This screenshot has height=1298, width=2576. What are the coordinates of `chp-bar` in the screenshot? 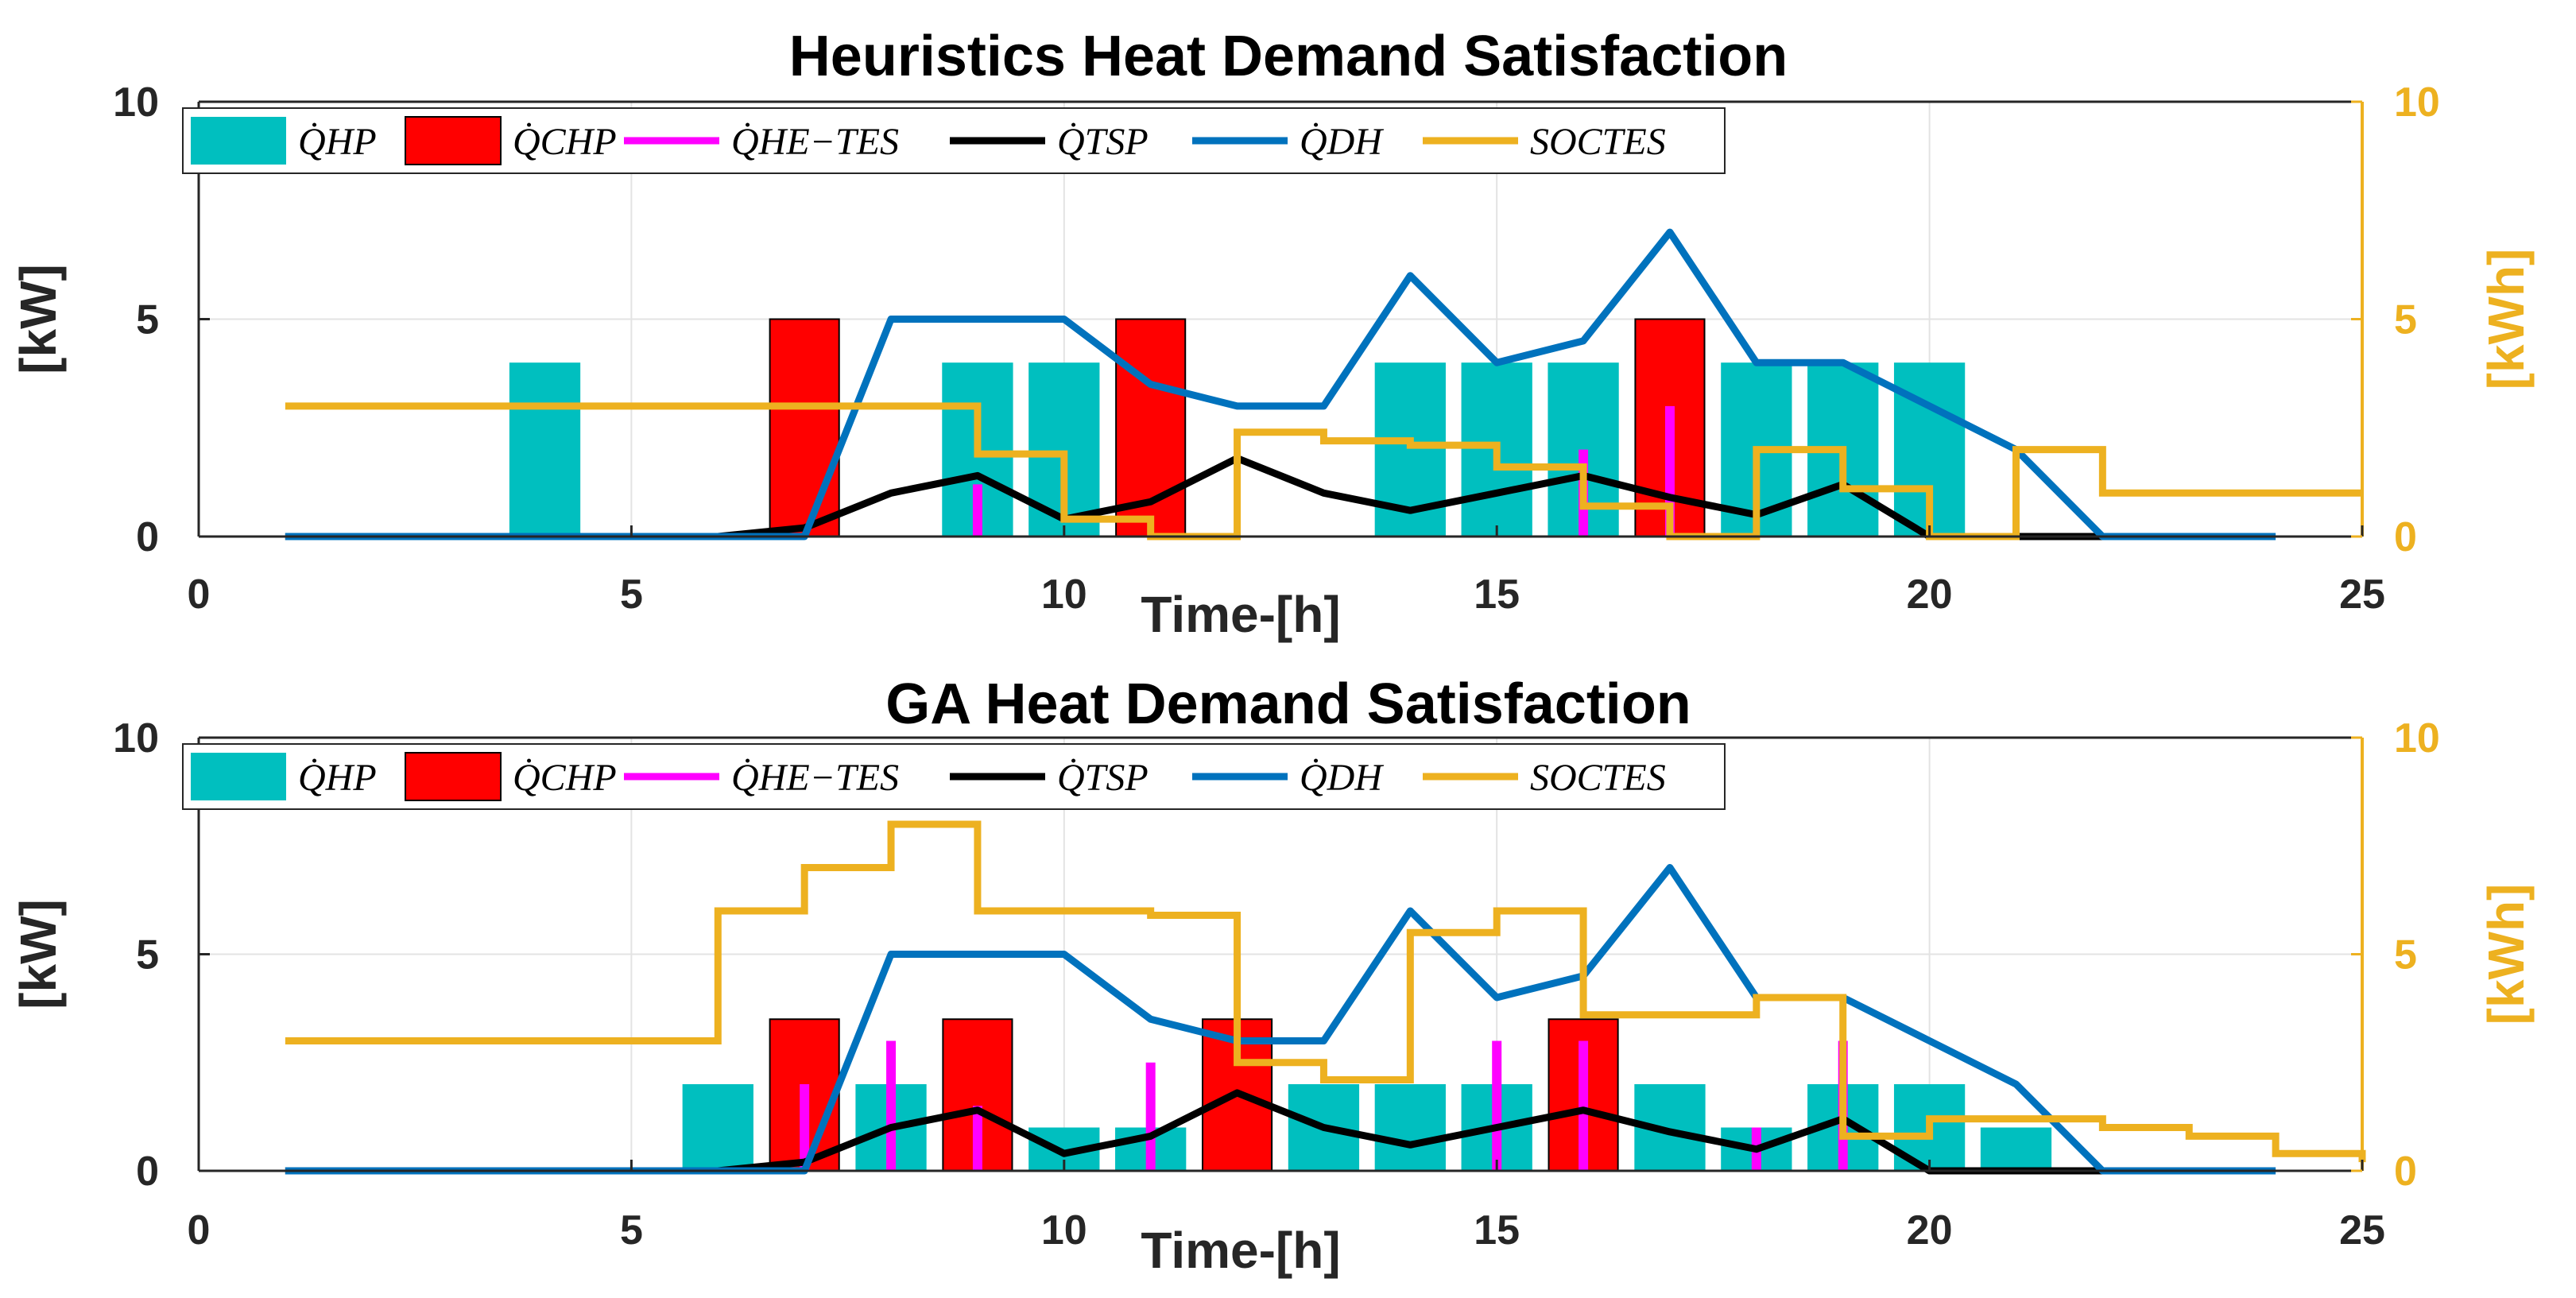 It's located at (804, 428).